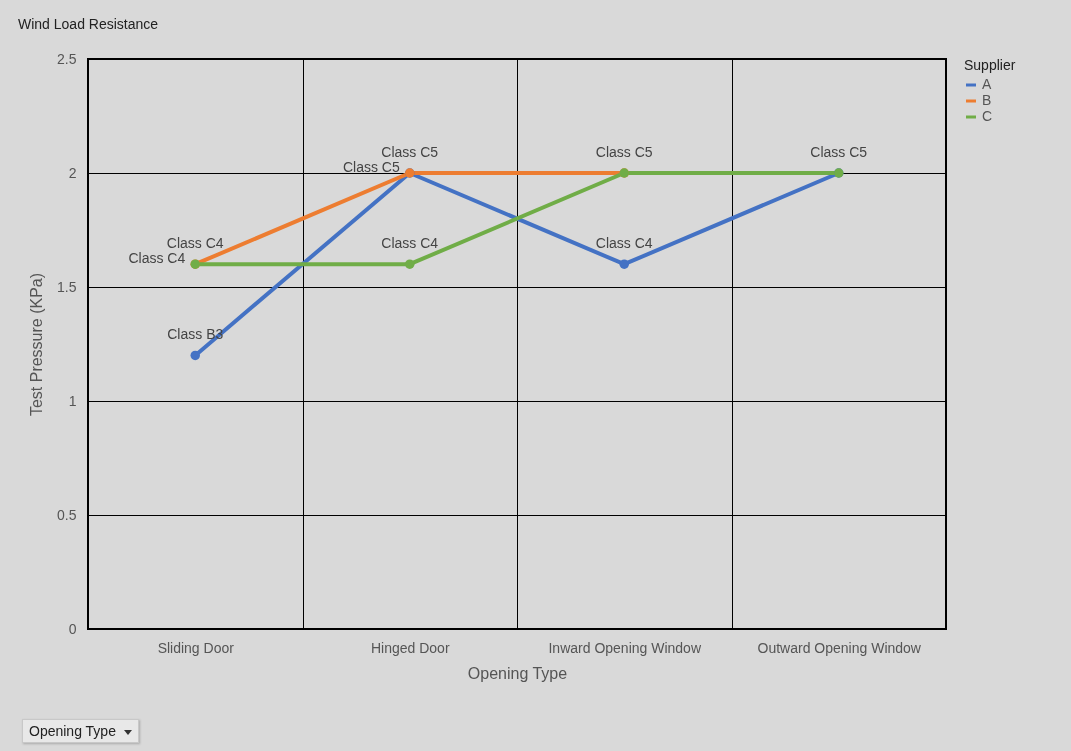 The width and height of the screenshot is (1071, 751). I want to click on y-axis-title: Test Pressure (KPa), so click(37, 344).